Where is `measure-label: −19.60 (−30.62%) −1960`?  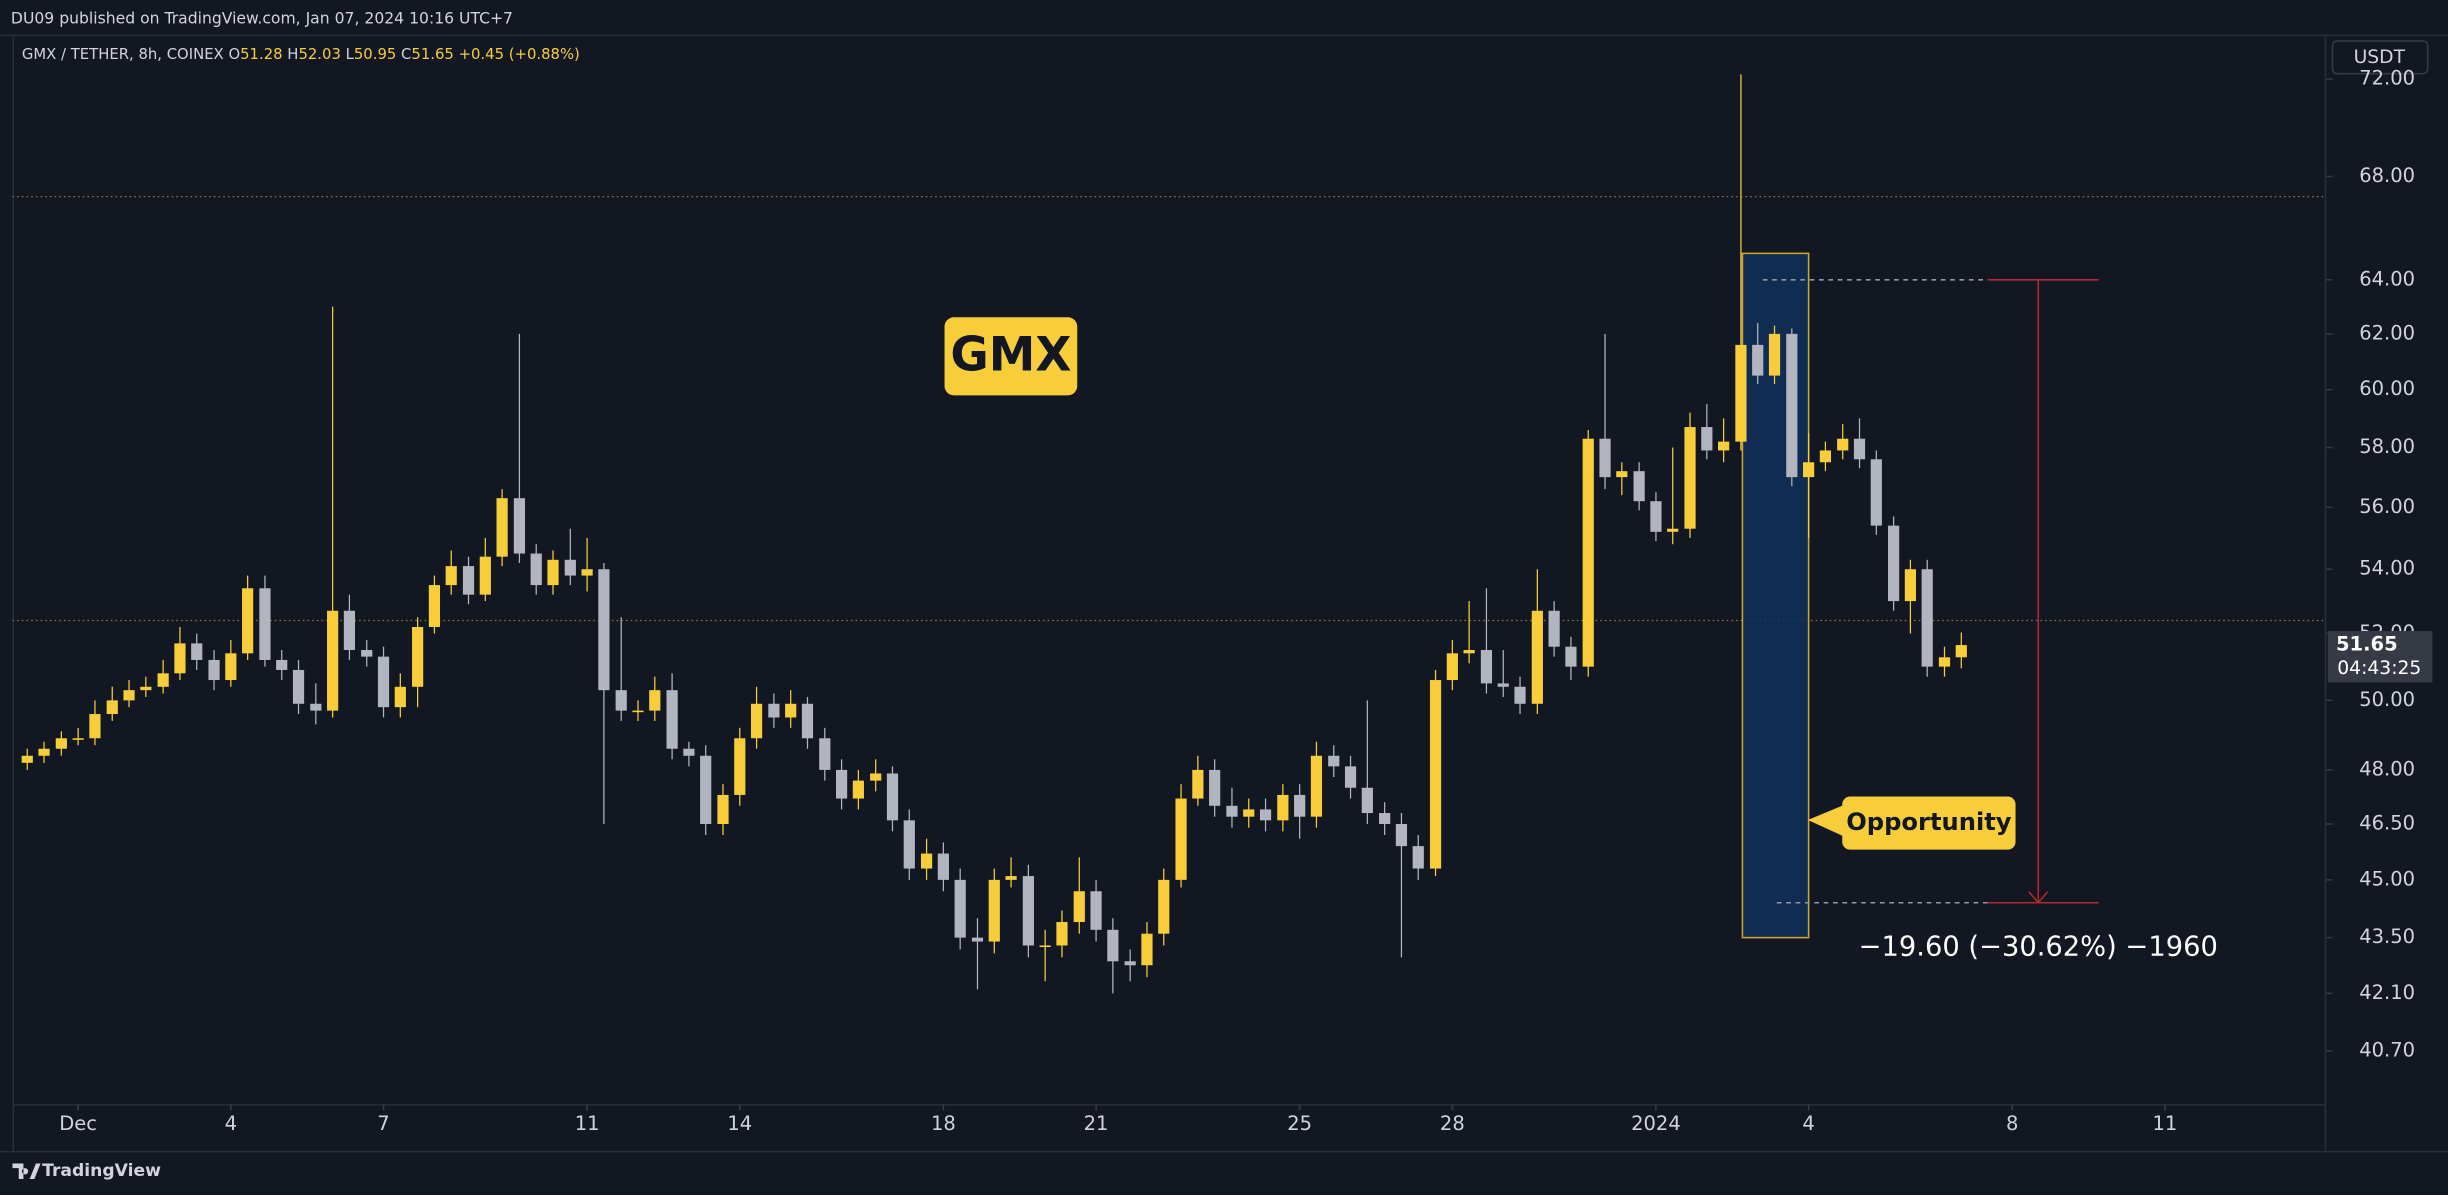 measure-label: −19.60 (−30.62%) −1960 is located at coordinates (2038, 947).